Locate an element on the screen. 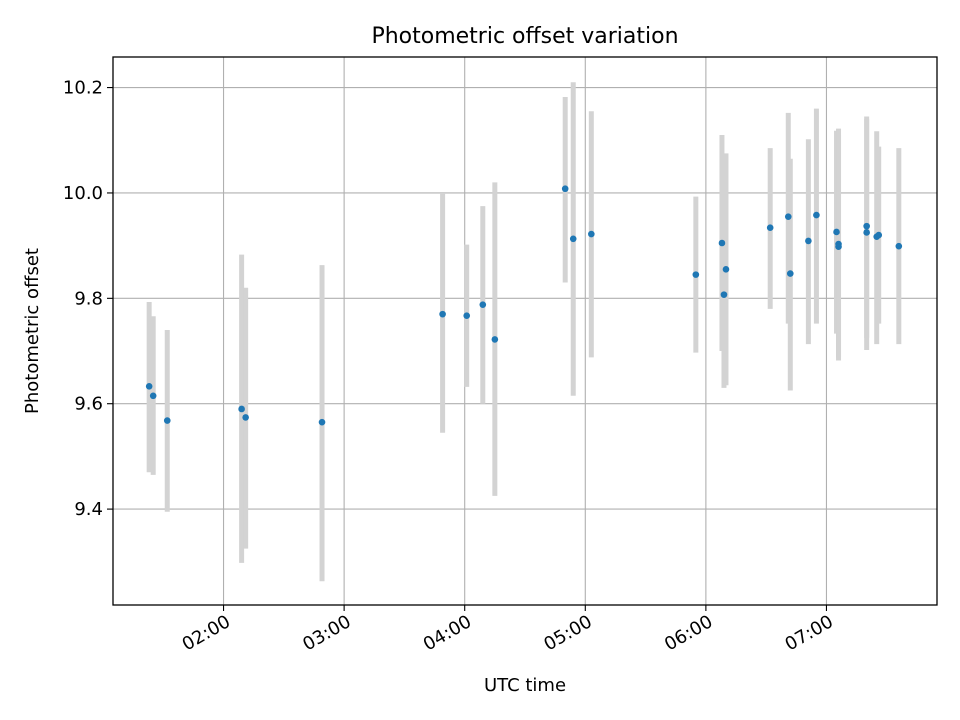 Image resolution: width=960 pixels, height=720 pixels. y-tick-label: 9.8 is located at coordinates (88, 298).